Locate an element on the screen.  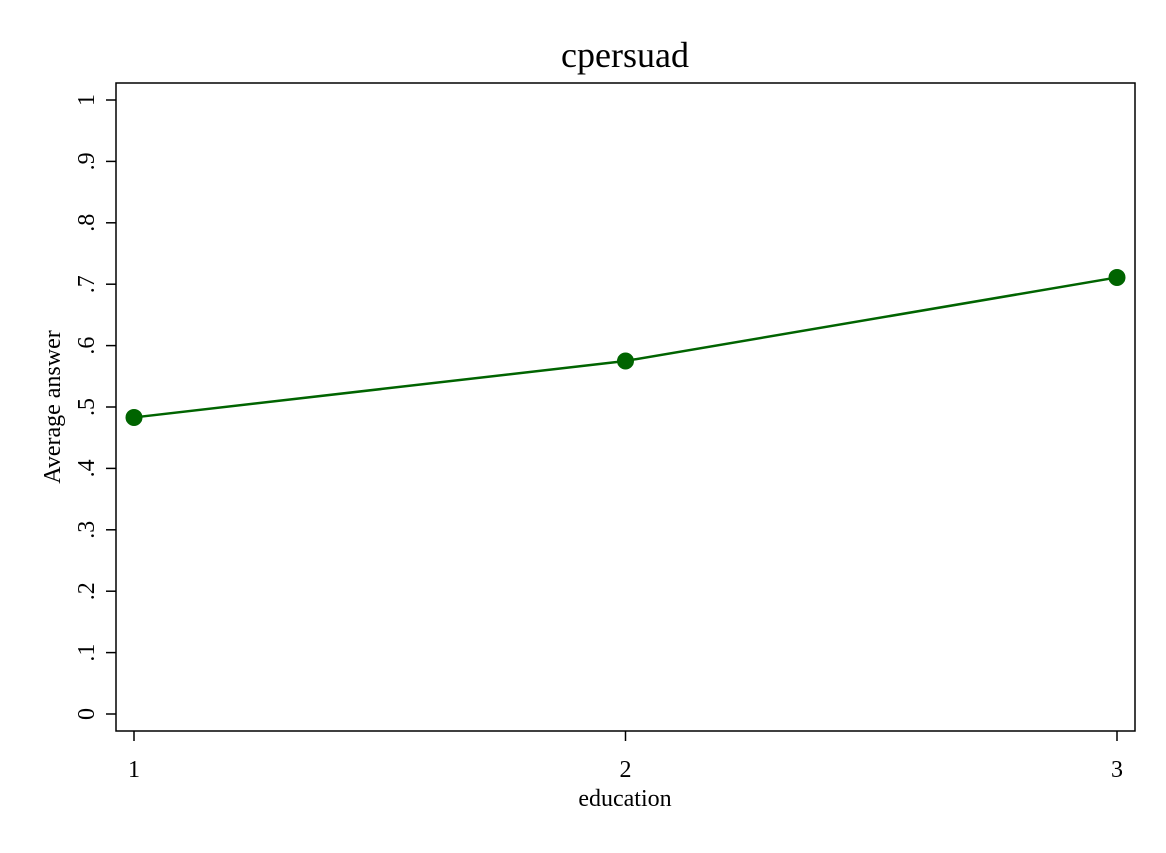
y-tick-label: .8 is located at coordinates (87, 223).